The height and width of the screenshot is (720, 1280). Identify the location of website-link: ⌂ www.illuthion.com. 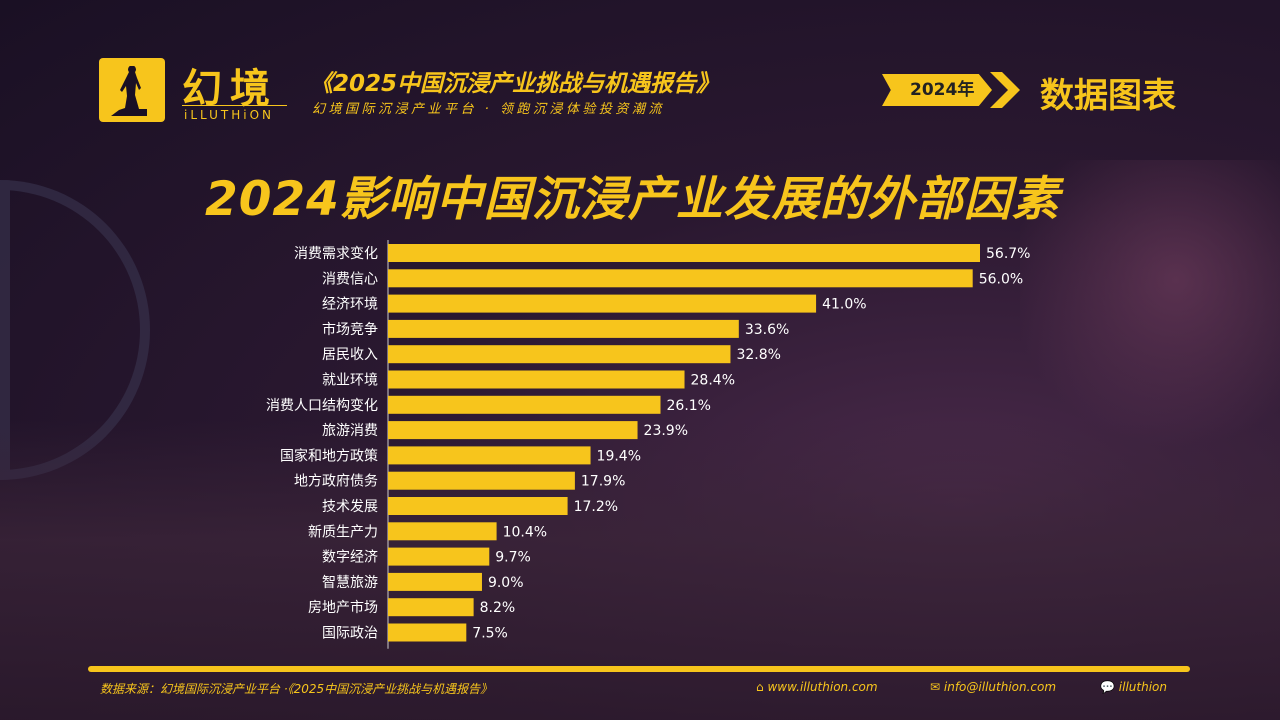
(817, 687).